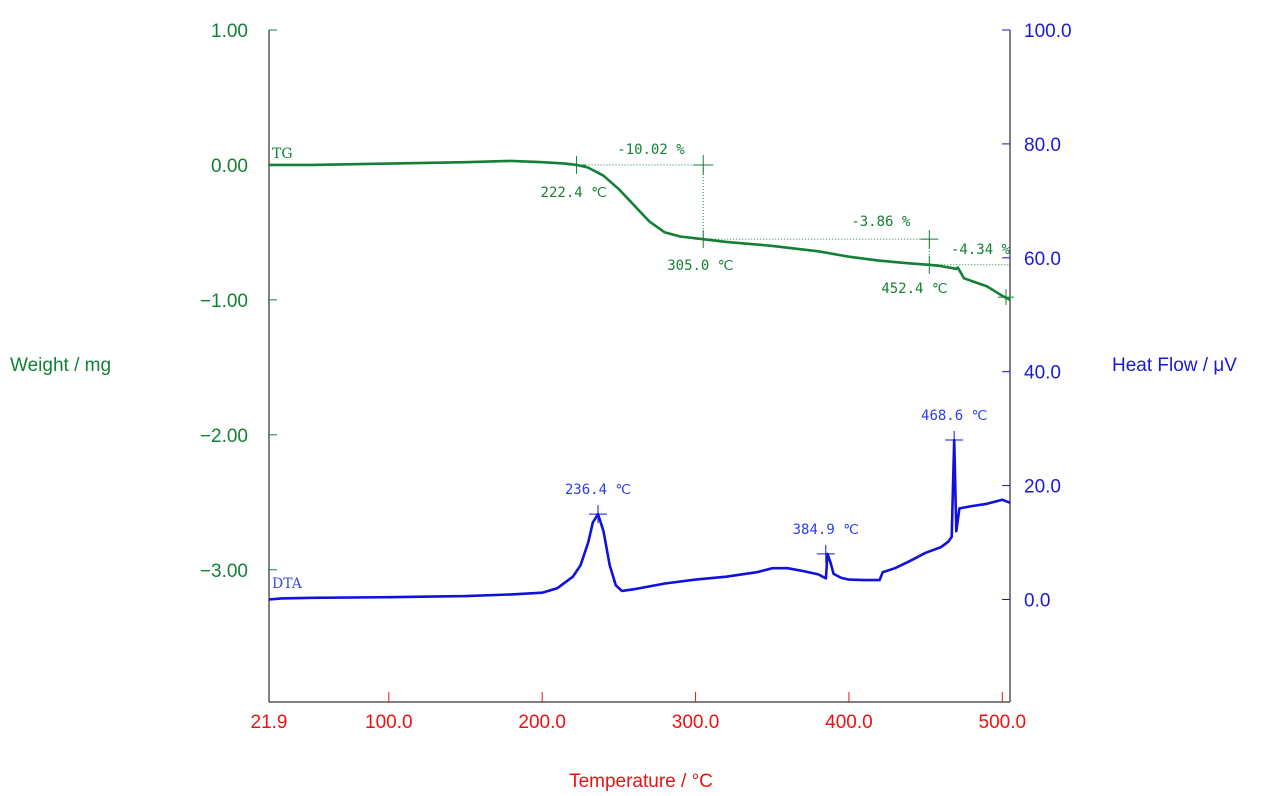  I want to click on y-right-tick-label: 0.0, so click(1037, 600).